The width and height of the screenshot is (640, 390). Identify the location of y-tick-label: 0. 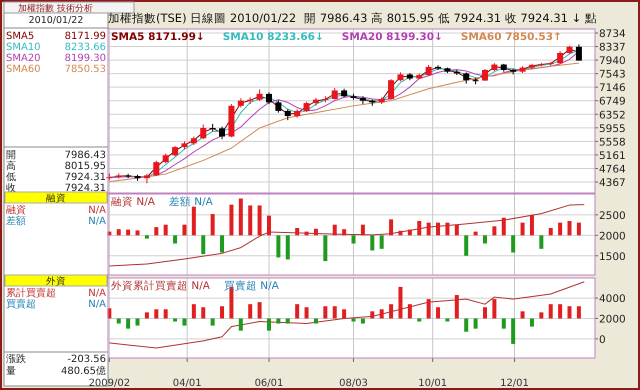
(602, 340).